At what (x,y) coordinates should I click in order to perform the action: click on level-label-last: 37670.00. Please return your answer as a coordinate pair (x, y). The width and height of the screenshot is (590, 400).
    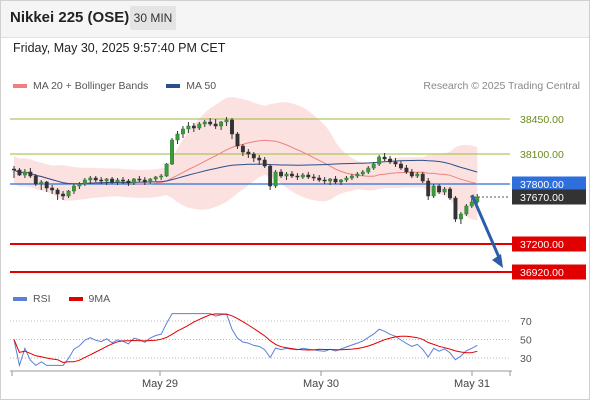
    Looking at the image, I should click on (542, 198).